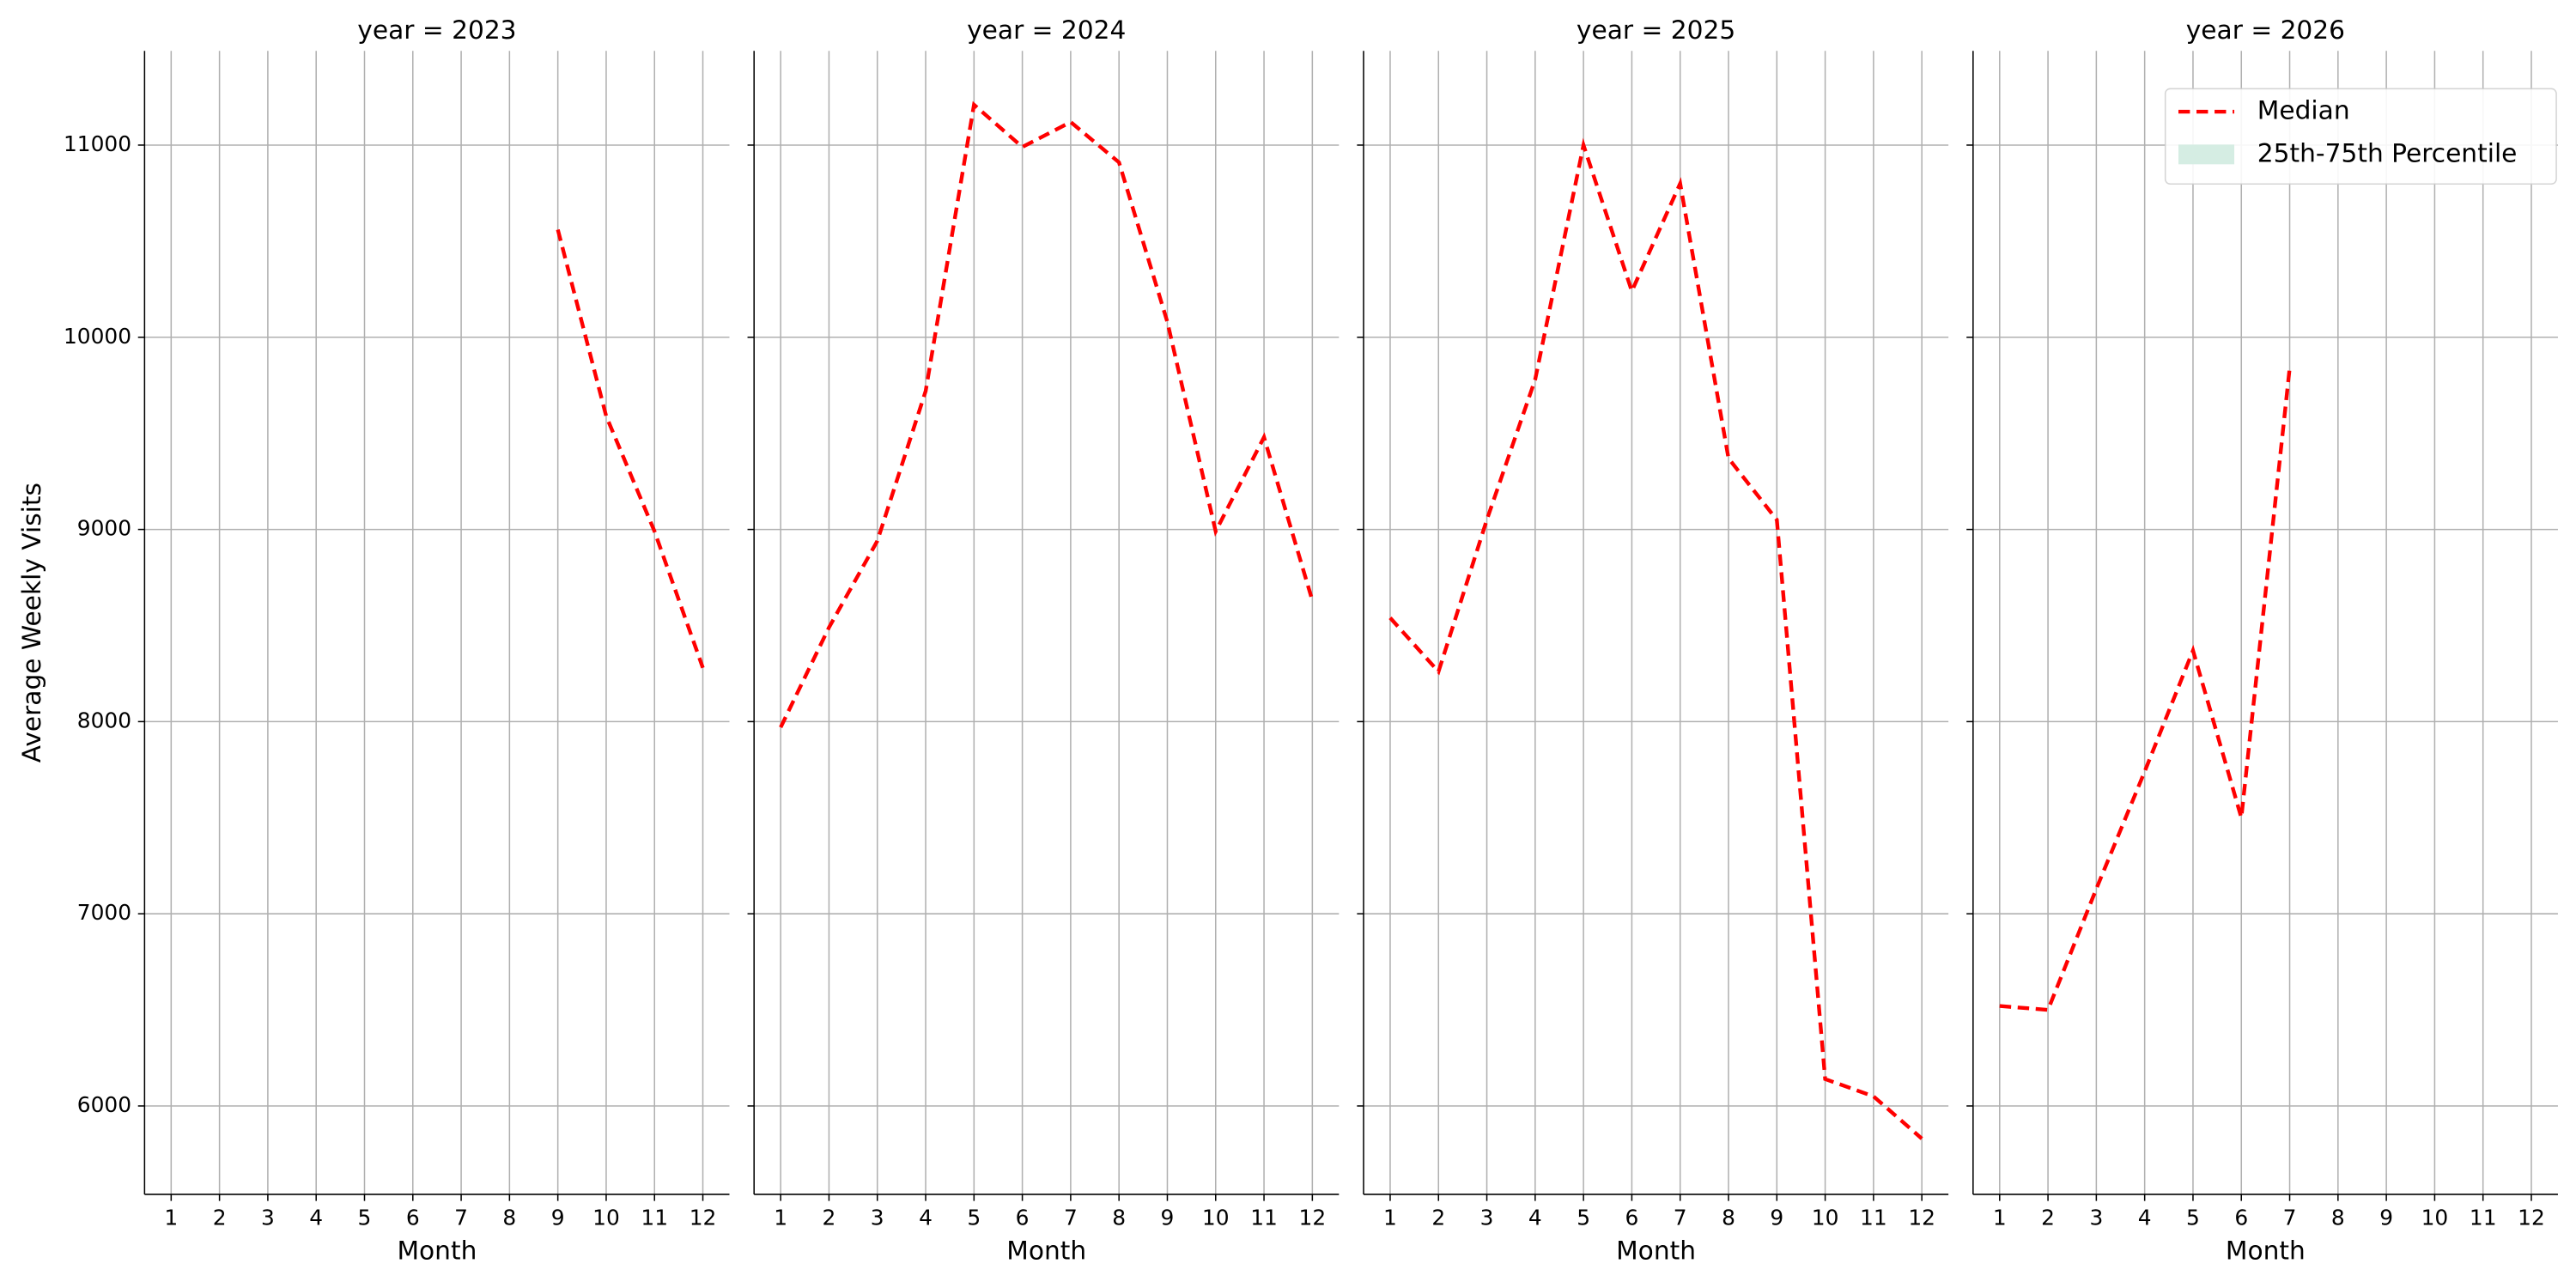 This screenshot has height=1288, width=2576. Describe the element at coordinates (1046, 30) in the screenshot. I see `panel-title: year = 2024` at that location.